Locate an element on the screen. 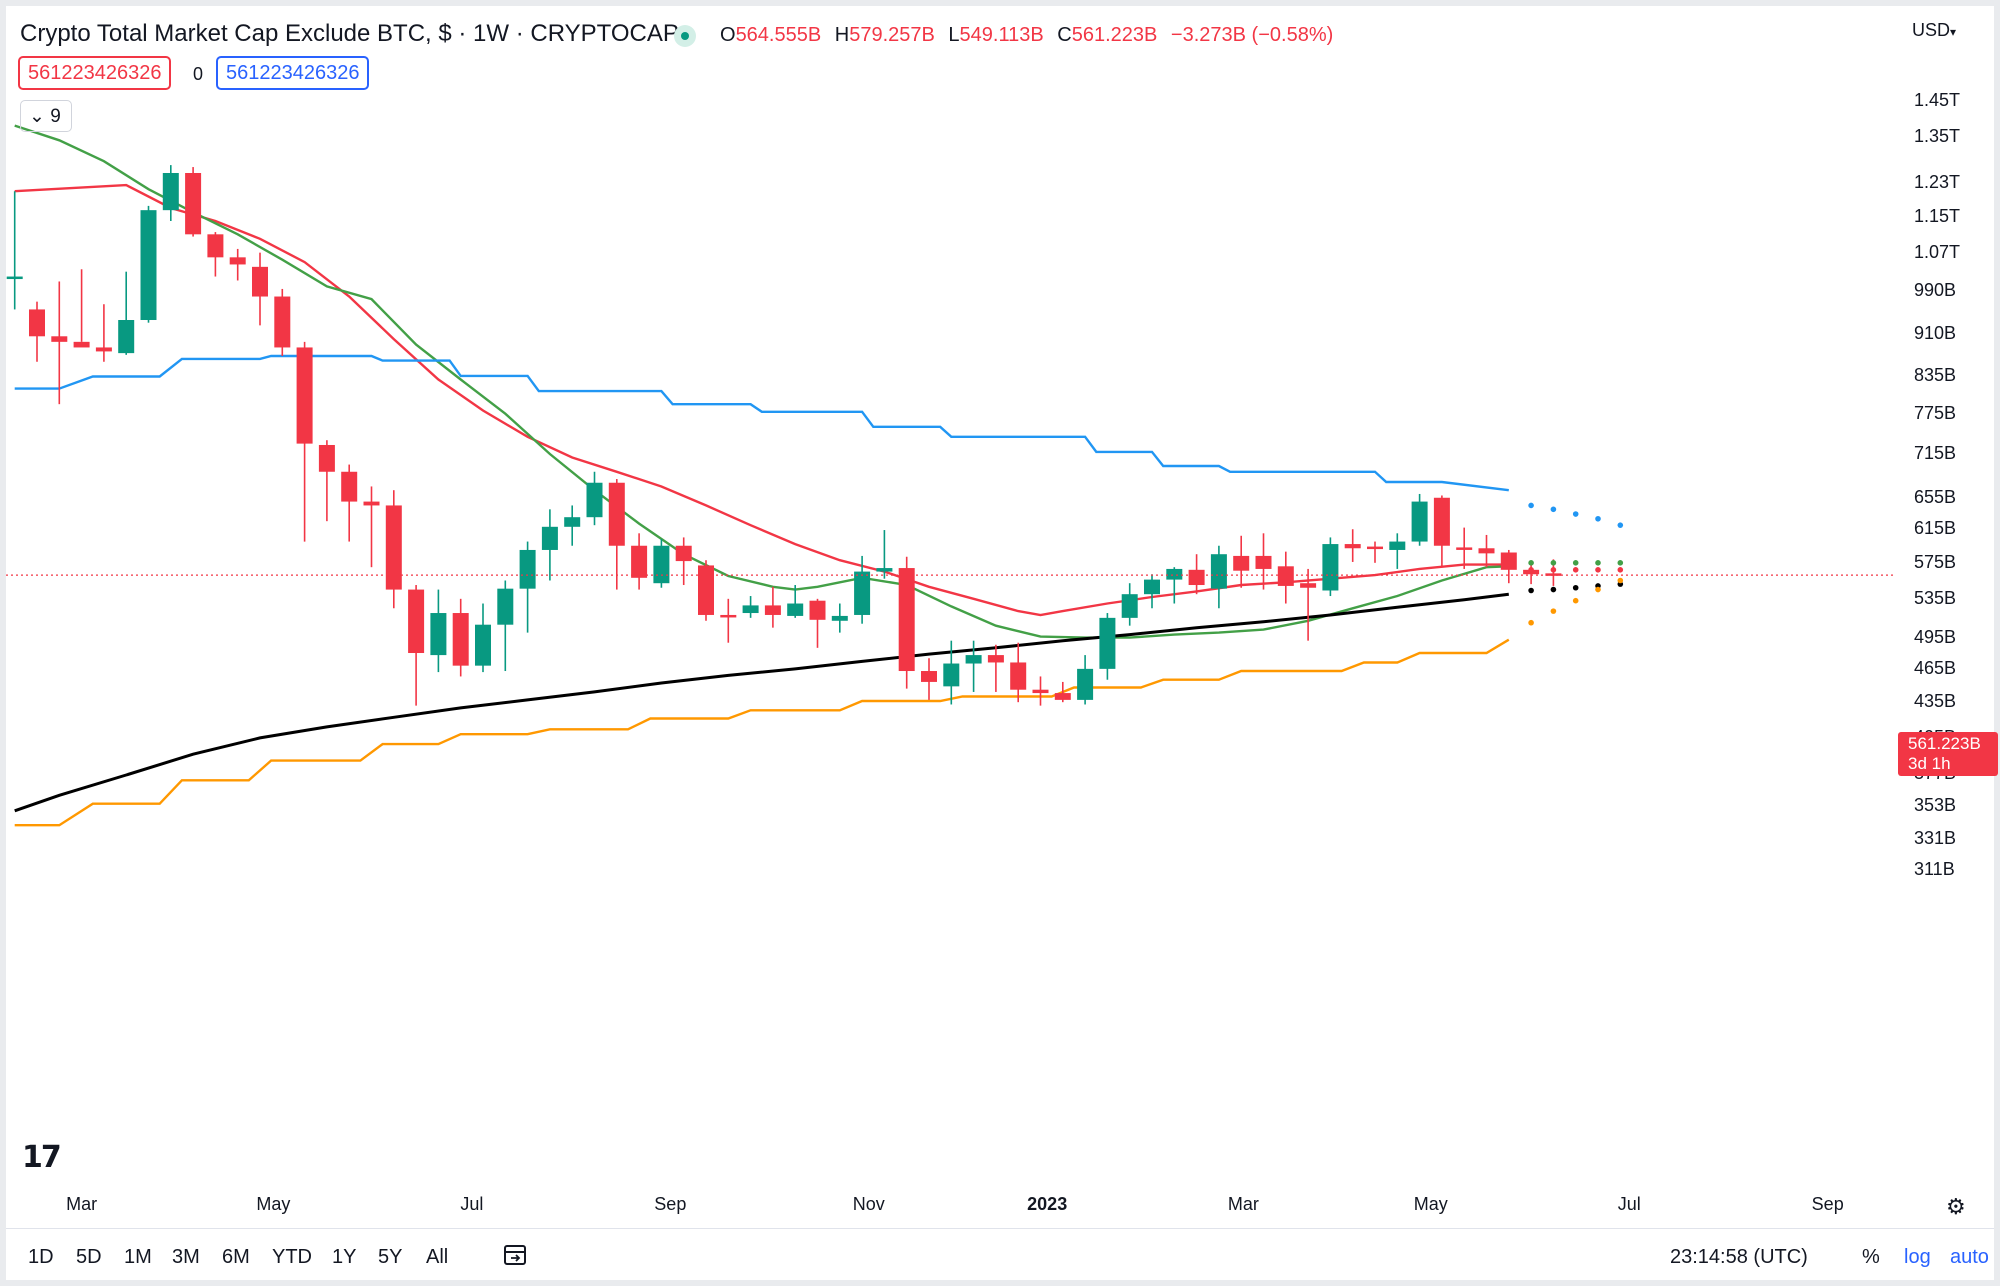 The image size is (2000, 1286). price-tick-label: 1.07T is located at coordinates (1937, 251).